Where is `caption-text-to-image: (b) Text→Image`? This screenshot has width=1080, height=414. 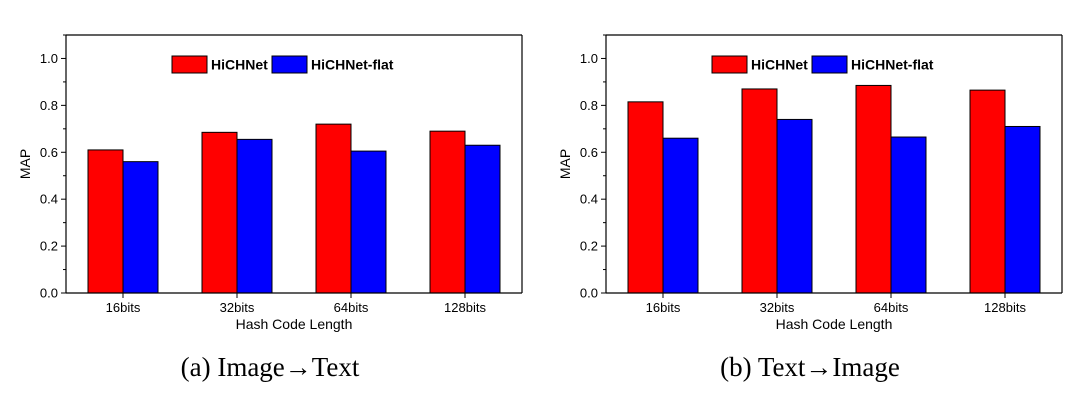
caption-text-to-image: (b) Text→Image is located at coordinates (810, 367).